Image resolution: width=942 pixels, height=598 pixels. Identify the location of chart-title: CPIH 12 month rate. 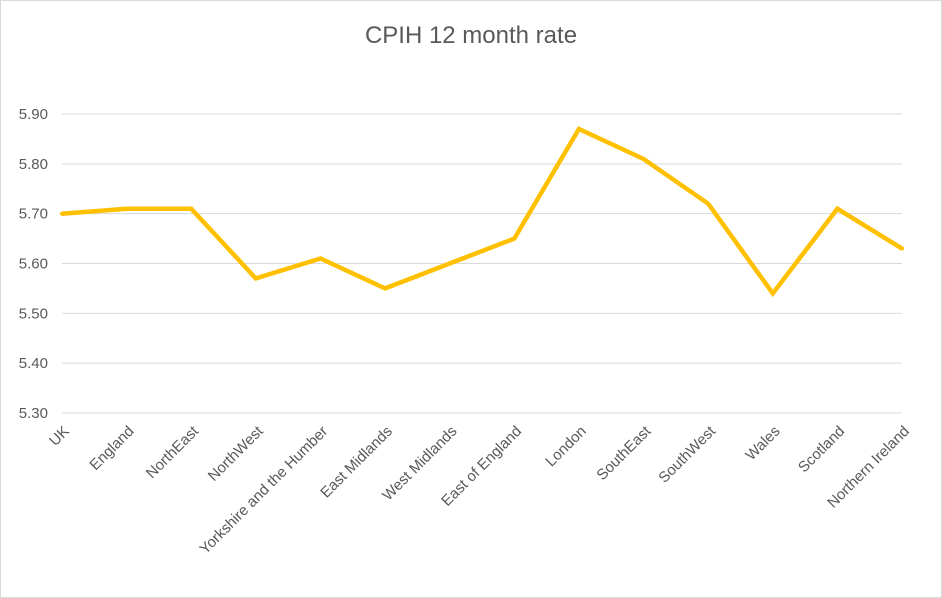
(471, 35).